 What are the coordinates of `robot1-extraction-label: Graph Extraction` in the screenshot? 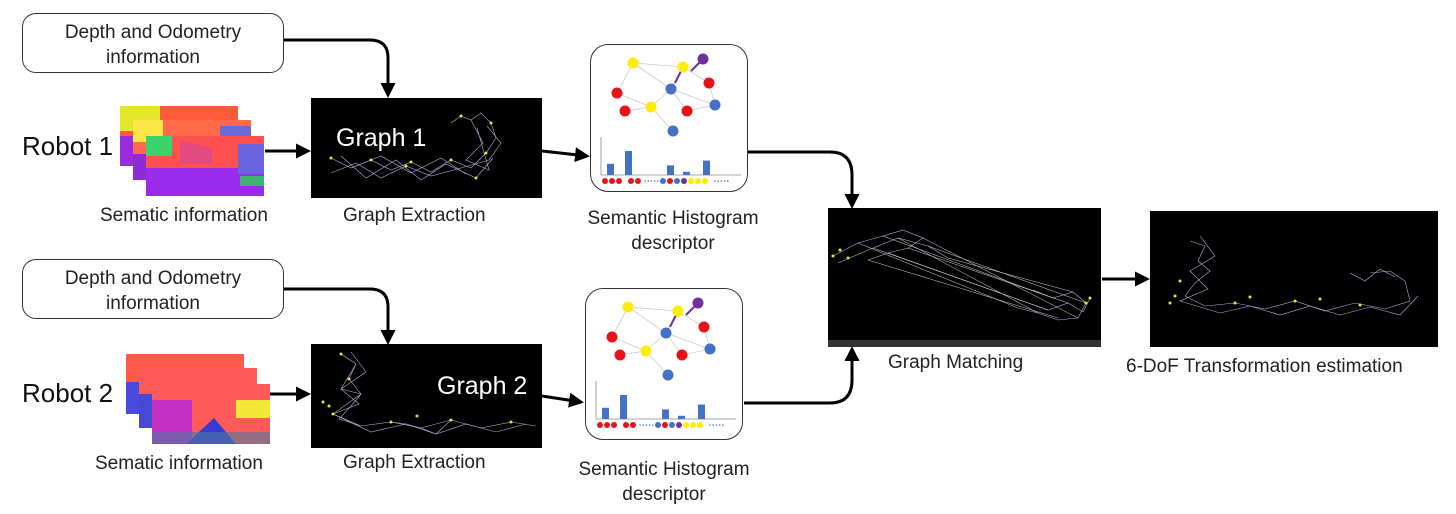 It's located at (414, 215).